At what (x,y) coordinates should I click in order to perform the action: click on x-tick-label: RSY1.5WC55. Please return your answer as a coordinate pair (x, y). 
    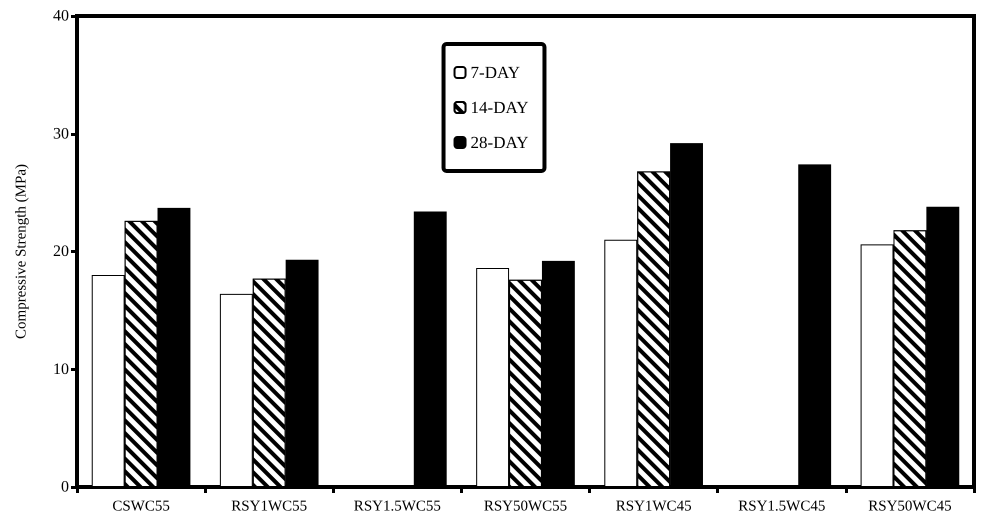
    Looking at the image, I should click on (397, 506).